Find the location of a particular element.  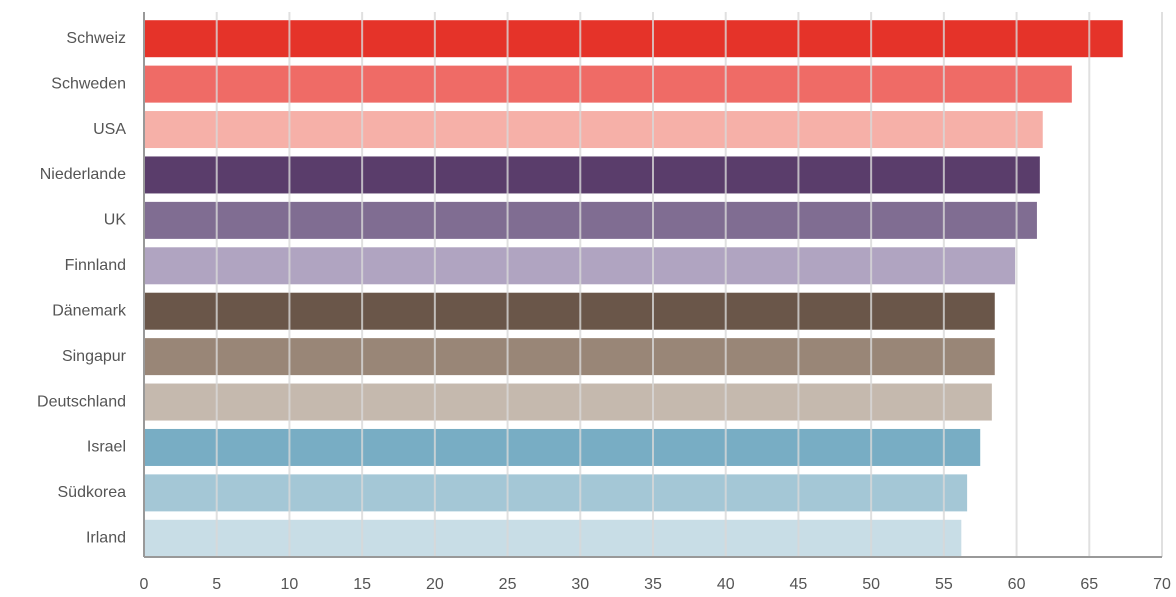

x-tick-label: 0 is located at coordinates (144, 584).